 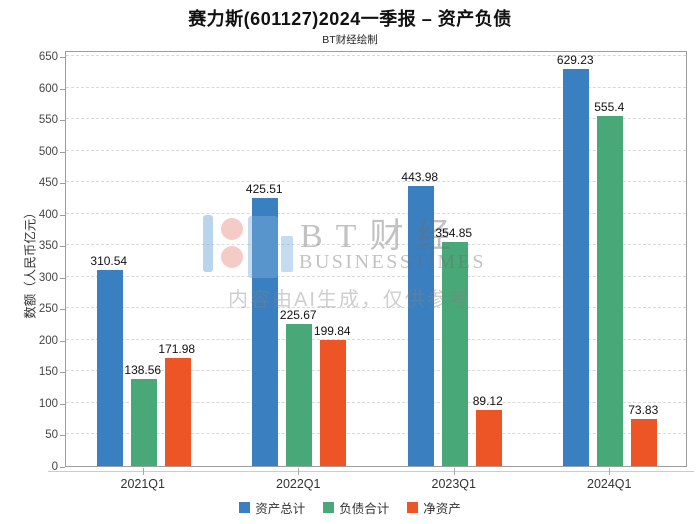 What do you see at coordinates (298, 314) in the screenshot?
I see `bar-value-label: 225.67` at bounding box center [298, 314].